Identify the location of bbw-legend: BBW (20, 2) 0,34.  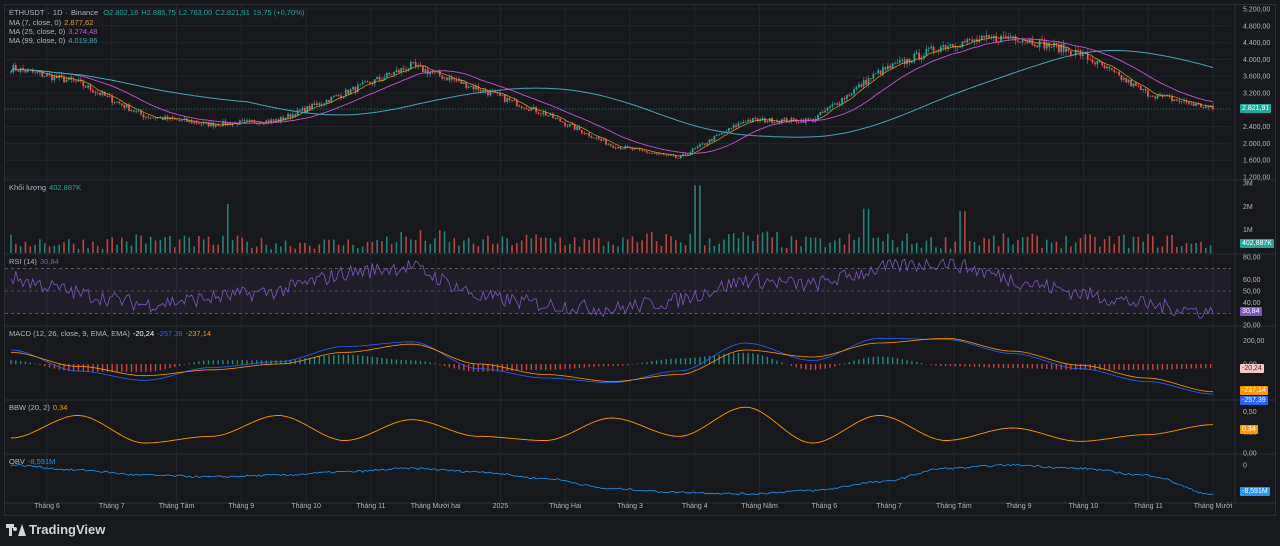
(39, 408).